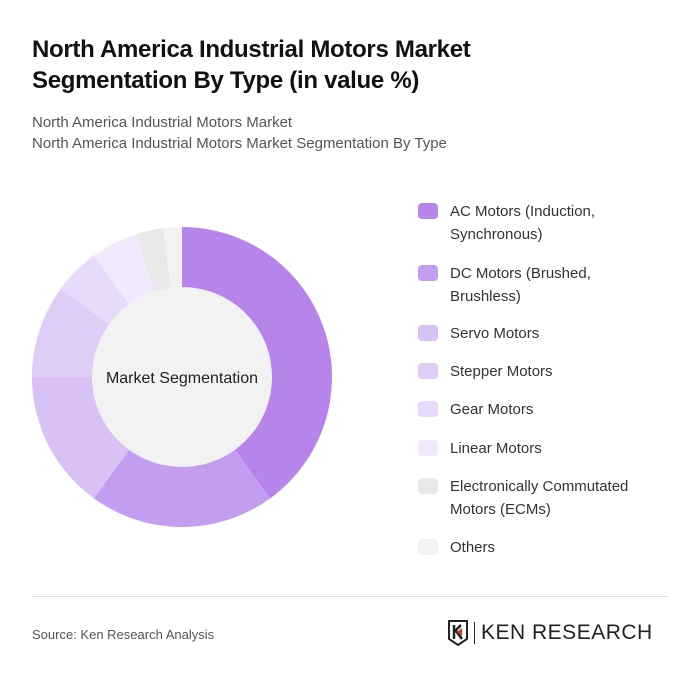 The height and width of the screenshot is (682, 700). Describe the element at coordinates (495, 333) in the screenshot. I see `legend-label: Servo Motors` at that location.